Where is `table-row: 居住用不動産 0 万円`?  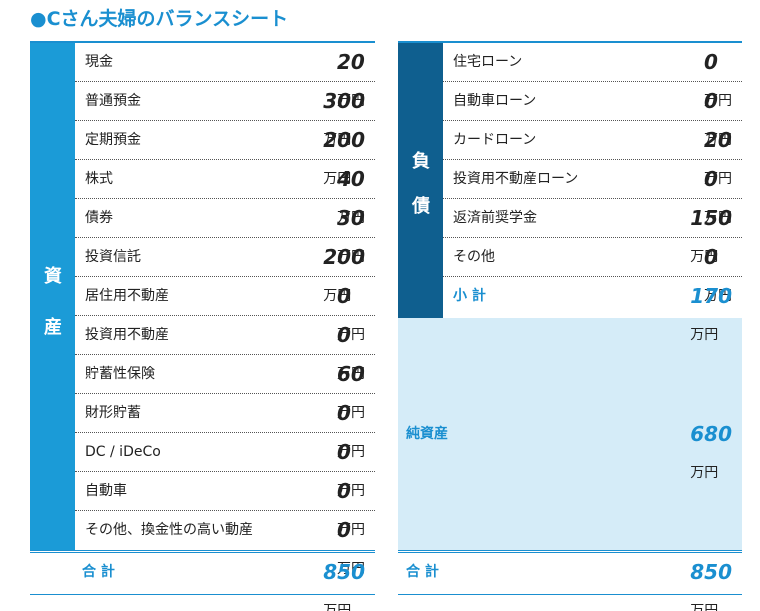
table-row: 居住用不動産 0 万円 is located at coordinates (225, 310).